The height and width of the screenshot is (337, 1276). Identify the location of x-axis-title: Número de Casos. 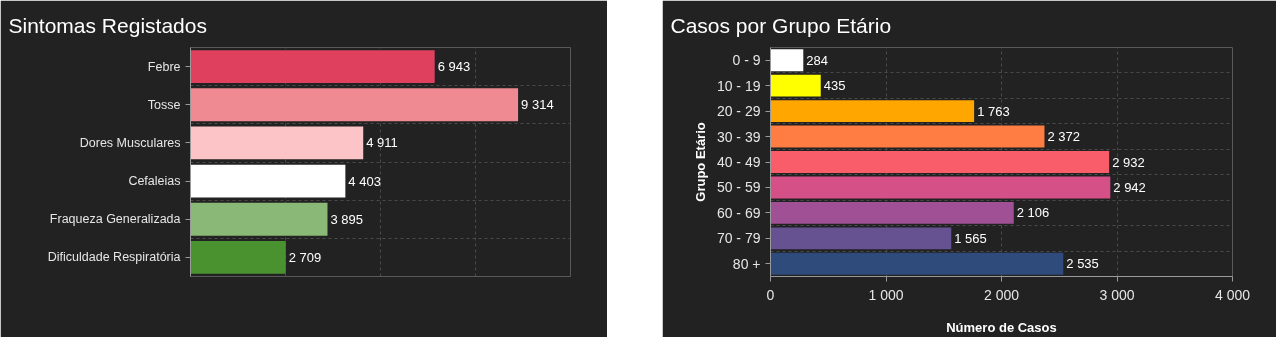
(1001, 327).